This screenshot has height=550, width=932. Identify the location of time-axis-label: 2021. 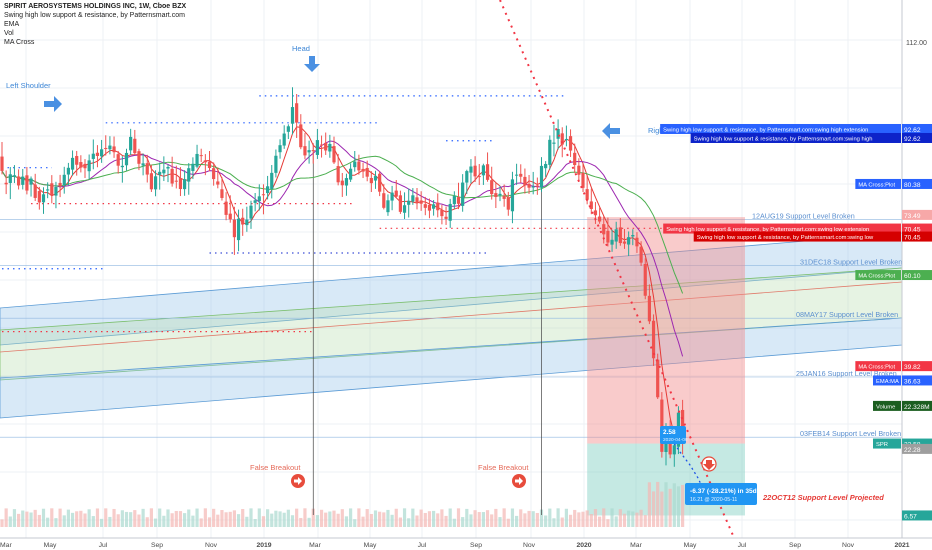
(901, 545).